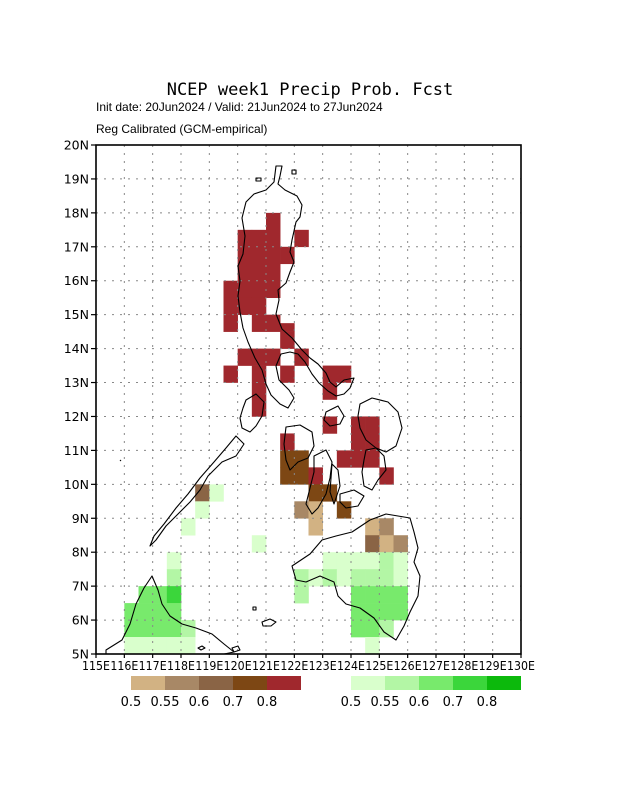 The width and height of the screenshot is (618, 800). Describe the element at coordinates (493, 665) in the screenshot. I see `lon-tick-label: 129E` at that location.